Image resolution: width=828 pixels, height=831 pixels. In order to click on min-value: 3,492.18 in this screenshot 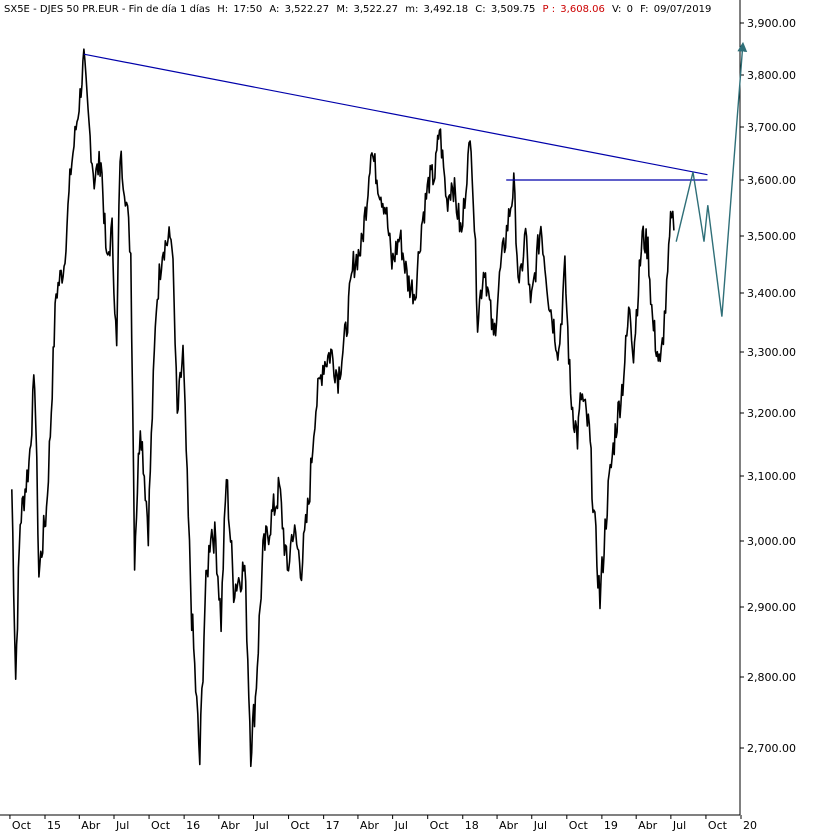, I will do `click(446, 9)`.